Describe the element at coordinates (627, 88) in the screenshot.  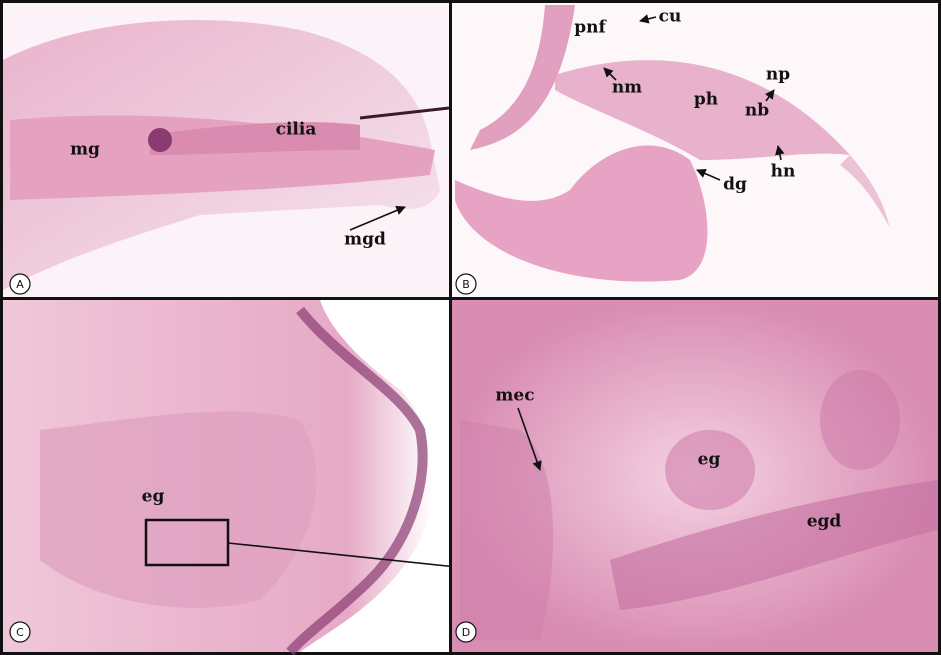
I see `structure-label: nm` at that location.